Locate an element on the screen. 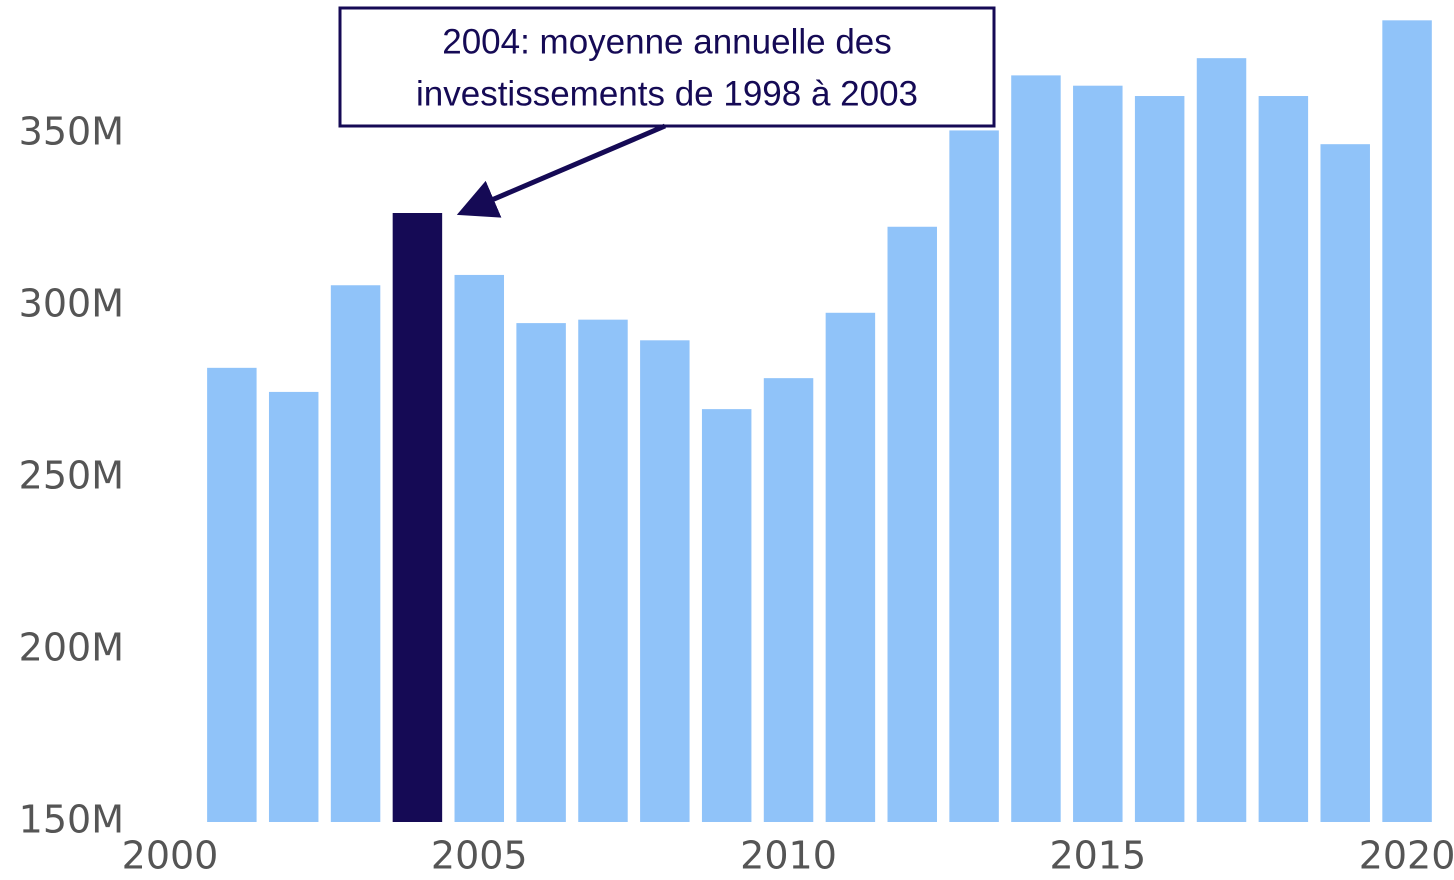 The height and width of the screenshot is (880, 1454). x-tick-label: 2015 is located at coordinates (1097, 856).